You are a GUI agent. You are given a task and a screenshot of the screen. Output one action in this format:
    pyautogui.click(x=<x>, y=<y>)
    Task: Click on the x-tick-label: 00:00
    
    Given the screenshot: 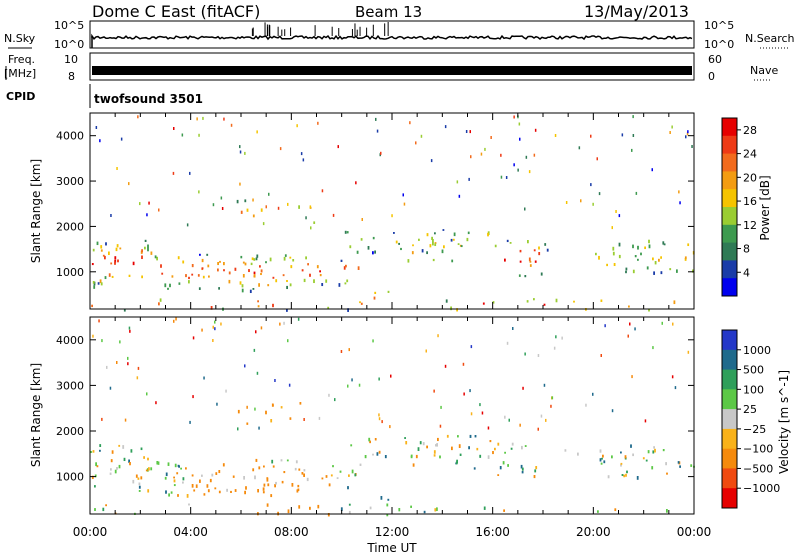 What is the action you would take?
    pyautogui.click(x=694, y=532)
    